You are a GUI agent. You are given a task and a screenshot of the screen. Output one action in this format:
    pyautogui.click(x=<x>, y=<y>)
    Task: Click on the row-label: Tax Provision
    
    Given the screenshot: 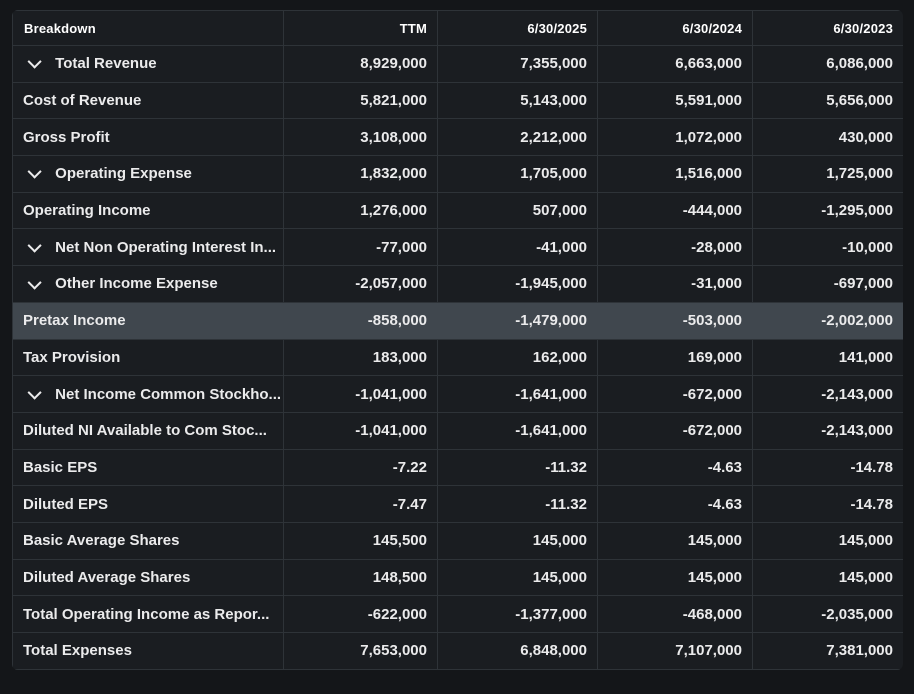 What is the action you would take?
    pyautogui.click(x=72, y=357)
    